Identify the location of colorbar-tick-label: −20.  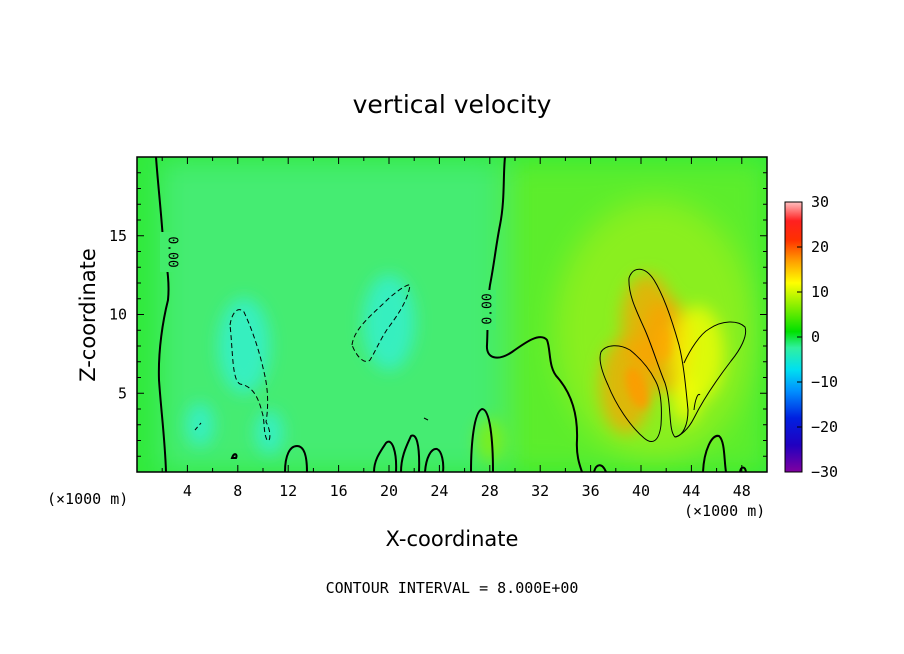
(824, 427).